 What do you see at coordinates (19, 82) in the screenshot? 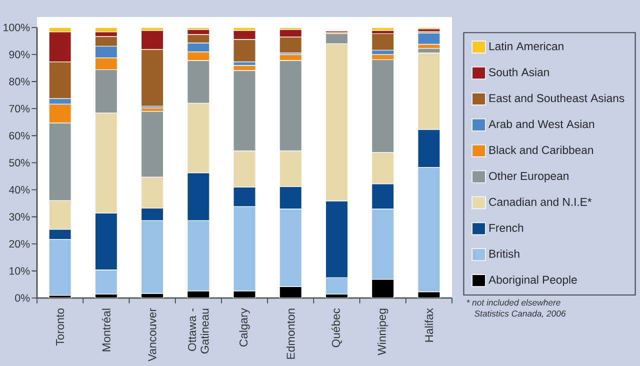
I see `y-tick-label: 80%` at bounding box center [19, 82].